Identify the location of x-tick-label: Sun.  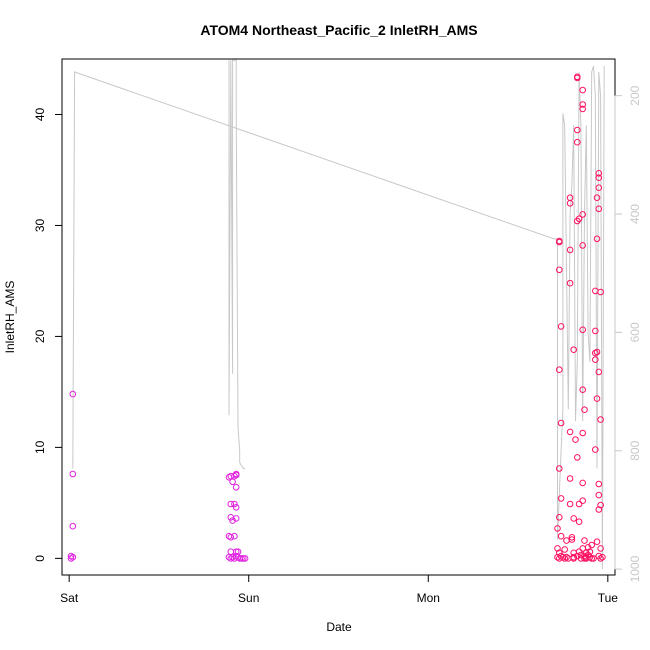
(248, 598).